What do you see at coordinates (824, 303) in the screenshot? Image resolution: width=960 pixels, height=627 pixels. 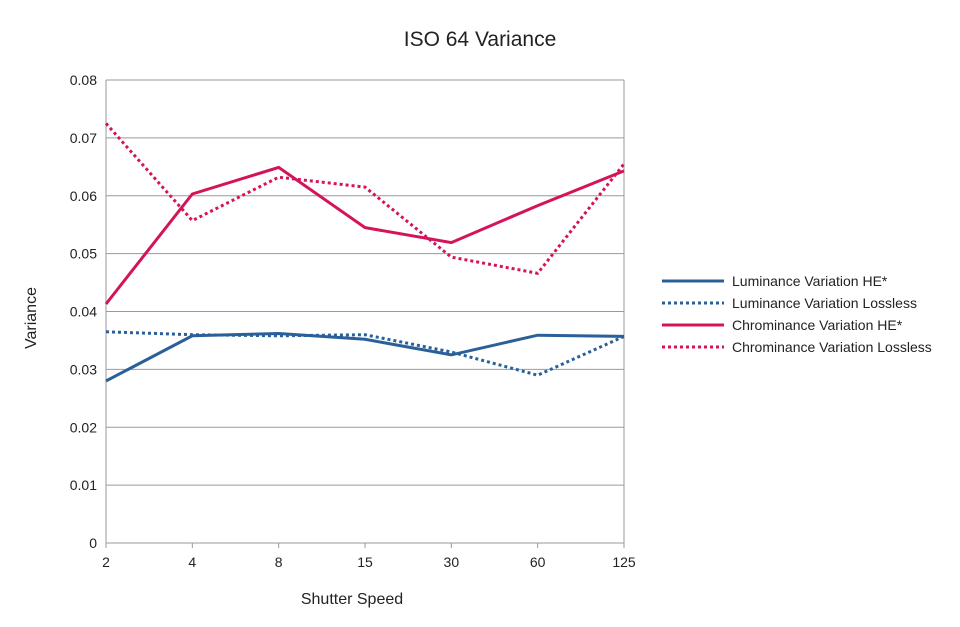 I see `legend-label: Luminance Variation Lossless` at bounding box center [824, 303].